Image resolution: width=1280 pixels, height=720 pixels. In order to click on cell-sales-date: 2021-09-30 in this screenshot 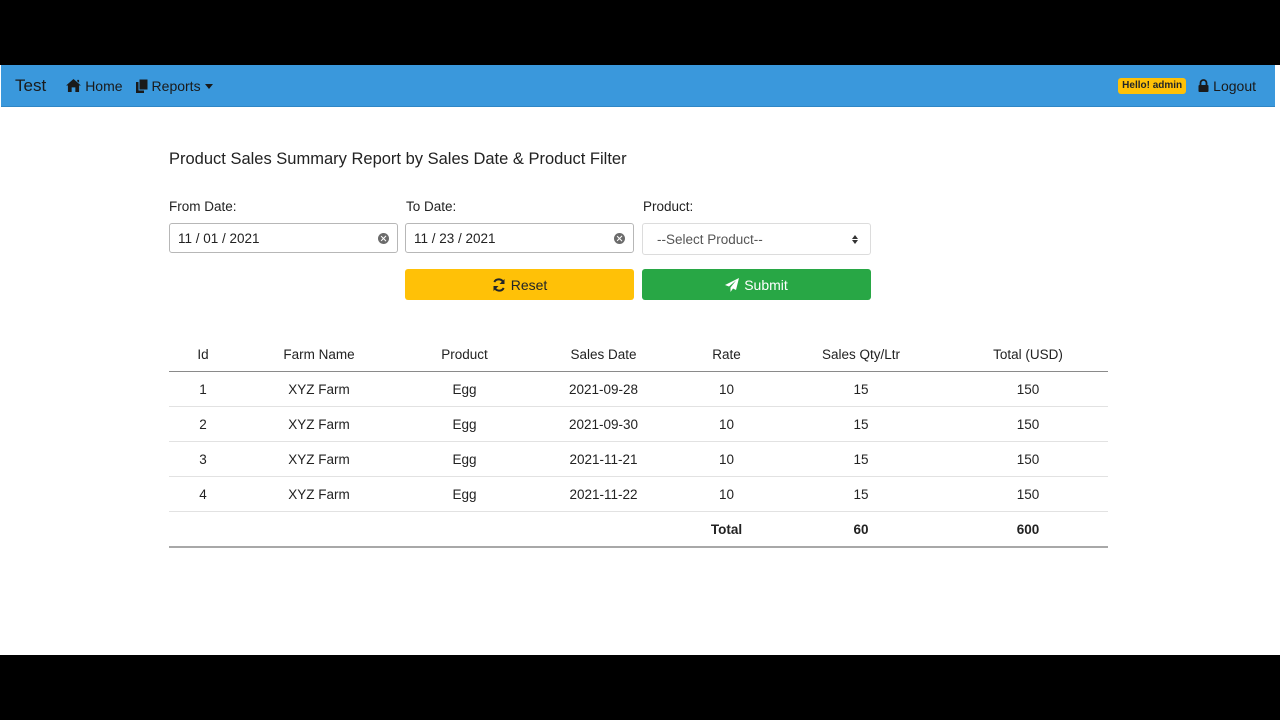, I will do `click(603, 424)`.